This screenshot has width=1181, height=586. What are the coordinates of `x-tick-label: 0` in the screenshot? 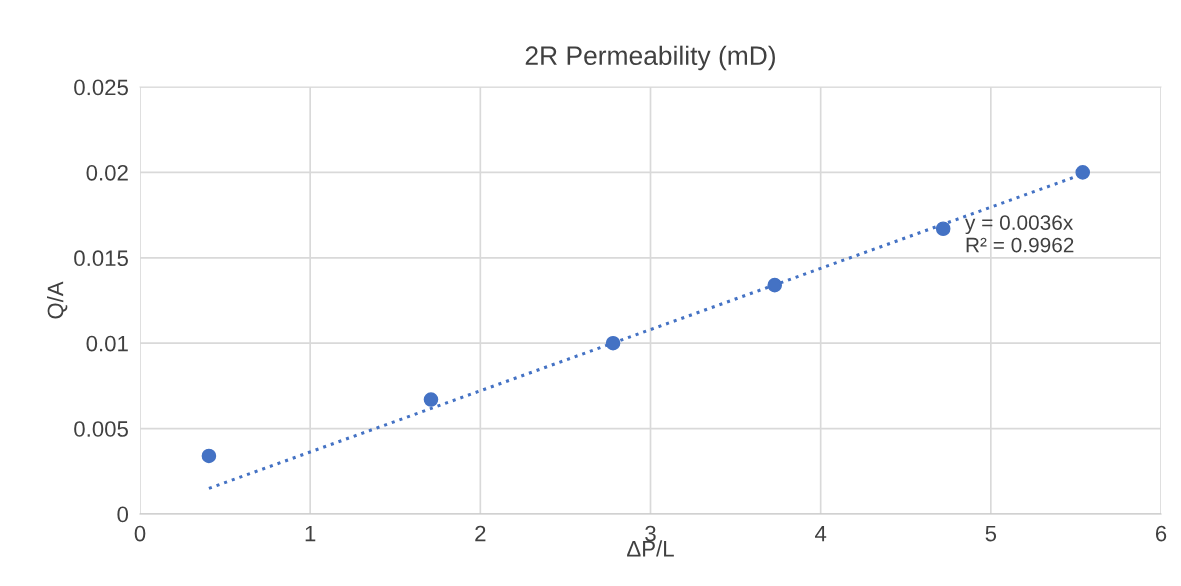 It's located at (140, 533).